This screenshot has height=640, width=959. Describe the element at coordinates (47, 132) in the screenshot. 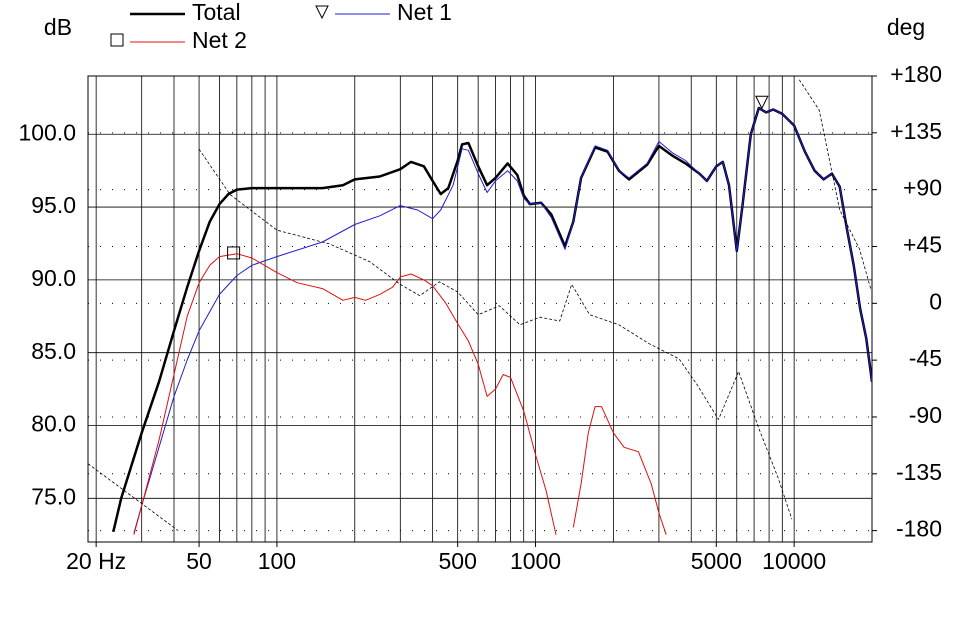

I see `y-tick-label: 100.0` at that location.